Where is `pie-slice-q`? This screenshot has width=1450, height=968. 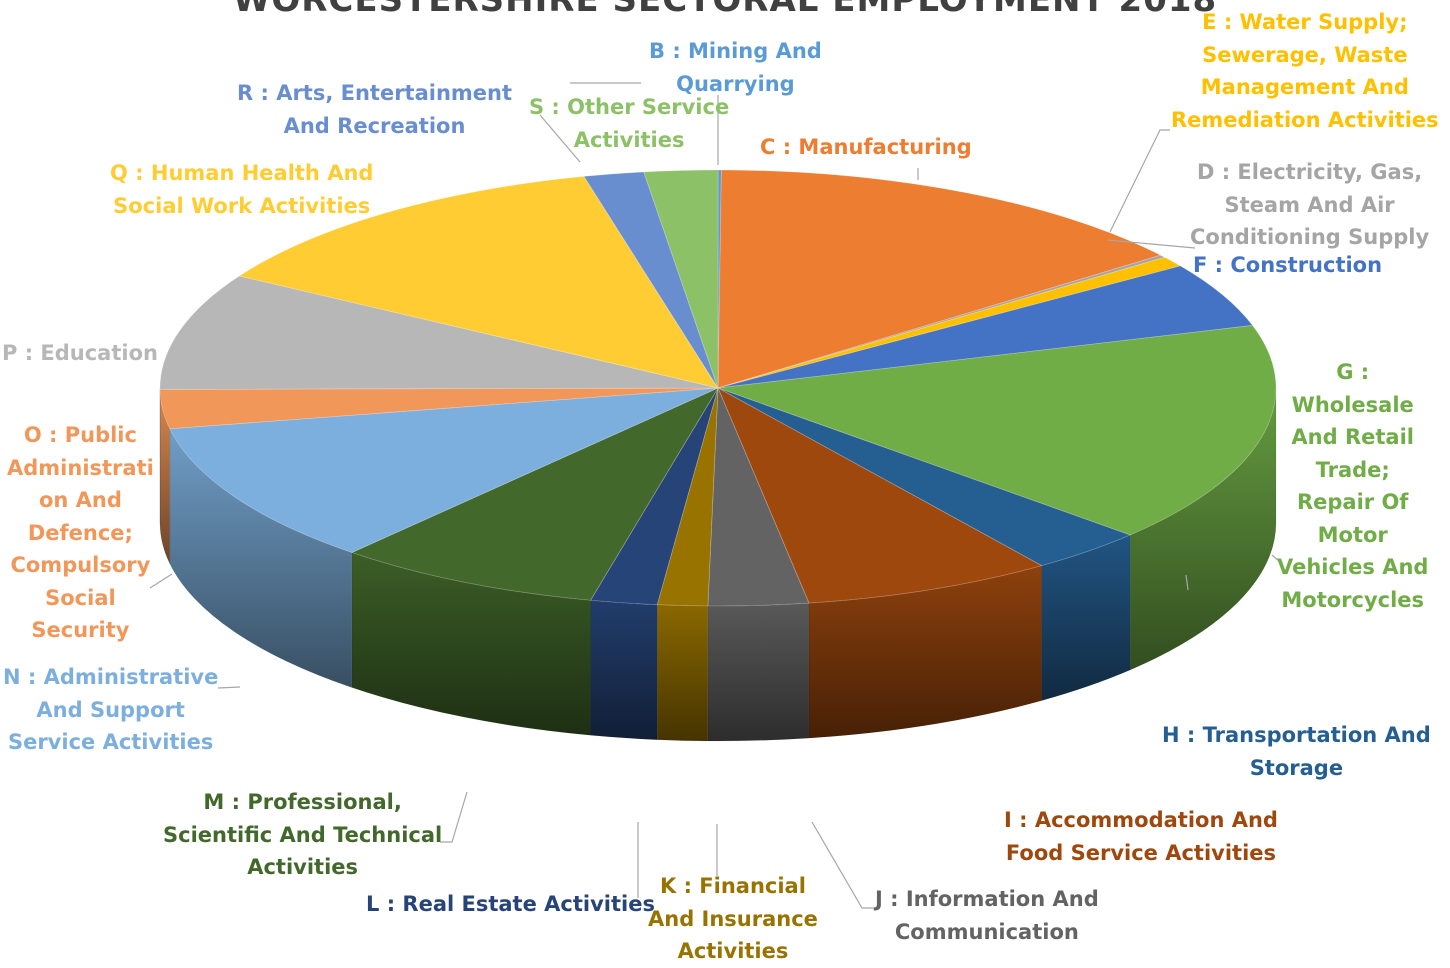 pie-slice-q is located at coordinates (478, 282).